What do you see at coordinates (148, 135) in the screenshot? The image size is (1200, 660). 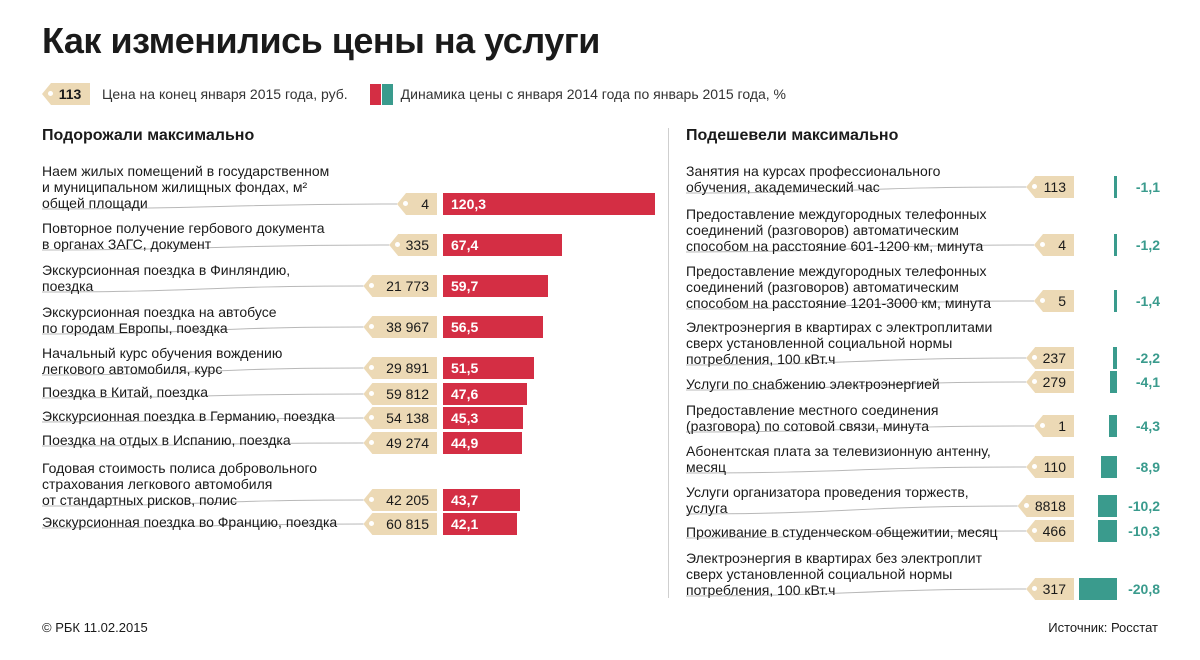 I see `left-section-title: Подорожали максимально` at bounding box center [148, 135].